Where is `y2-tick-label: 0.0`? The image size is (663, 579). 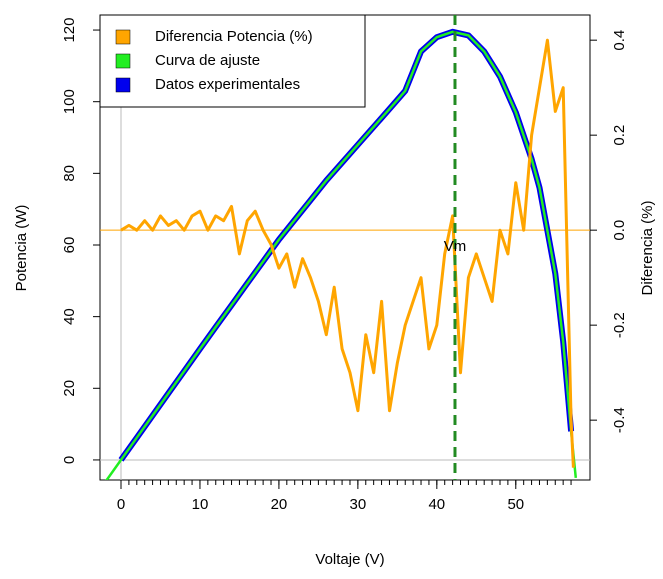
y2-tick-label: 0.0 is located at coordinates (619, 230).